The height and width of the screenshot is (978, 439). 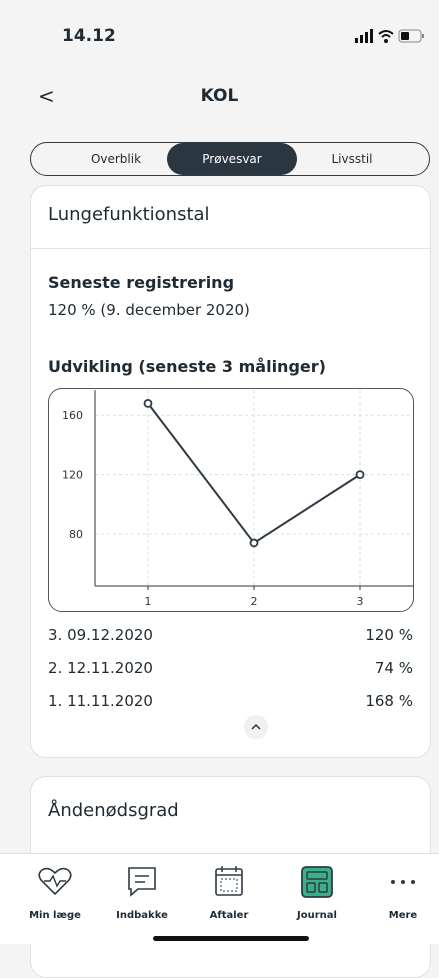 I want to click on status-time: 14.12, so click(x=89, y=36).